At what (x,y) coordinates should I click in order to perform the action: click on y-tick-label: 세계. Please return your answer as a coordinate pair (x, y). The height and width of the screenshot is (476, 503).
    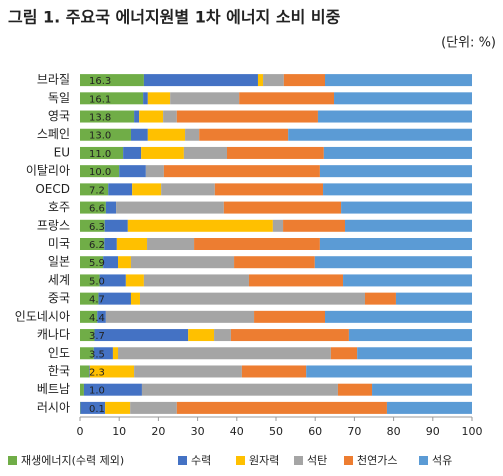
    Looking at the image, I should click on (59, 280).